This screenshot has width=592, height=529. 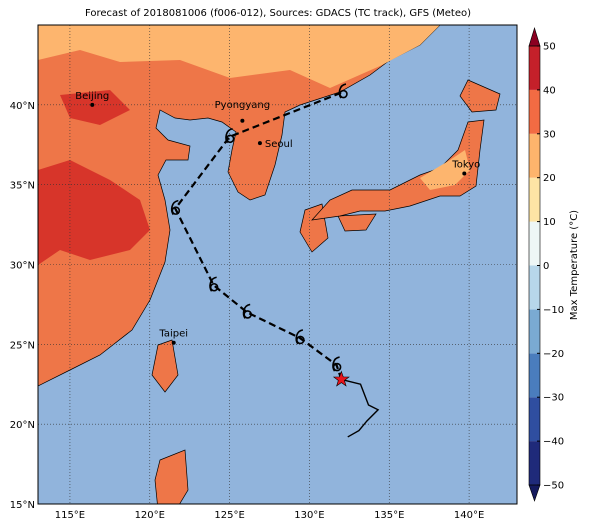 What do you see at coordinates (549, 134) in the screenshot?
I see `colorbar-tick-label: 30` at bounding box center [549, 134].